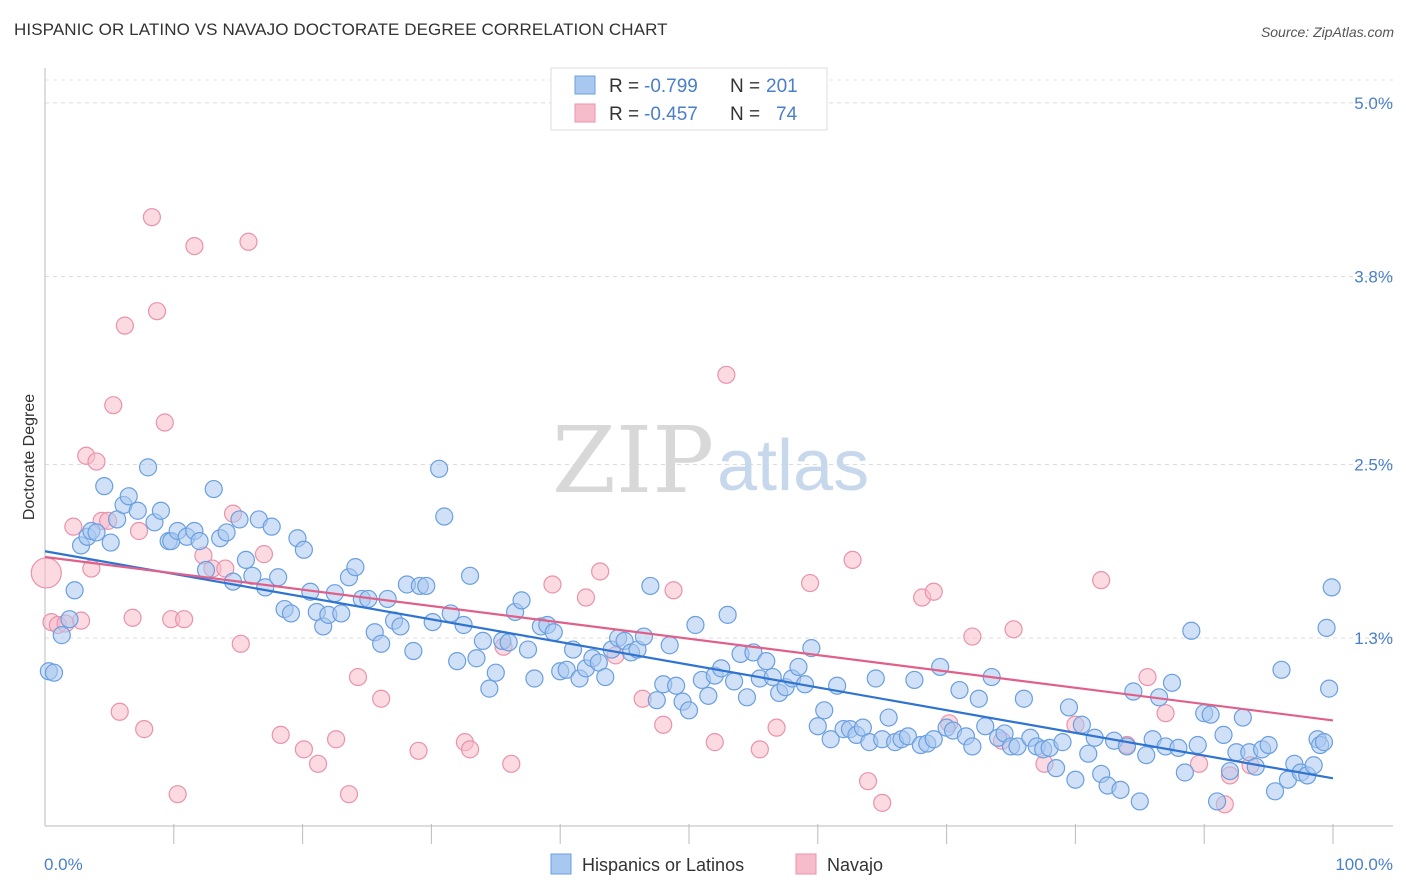 This screenshot has width=1406, height=892. What do you see at coordinates (806, 864) in the screenshot?
I see `bottom-legend-swatch-navajo` at bounding box center [806, 864].